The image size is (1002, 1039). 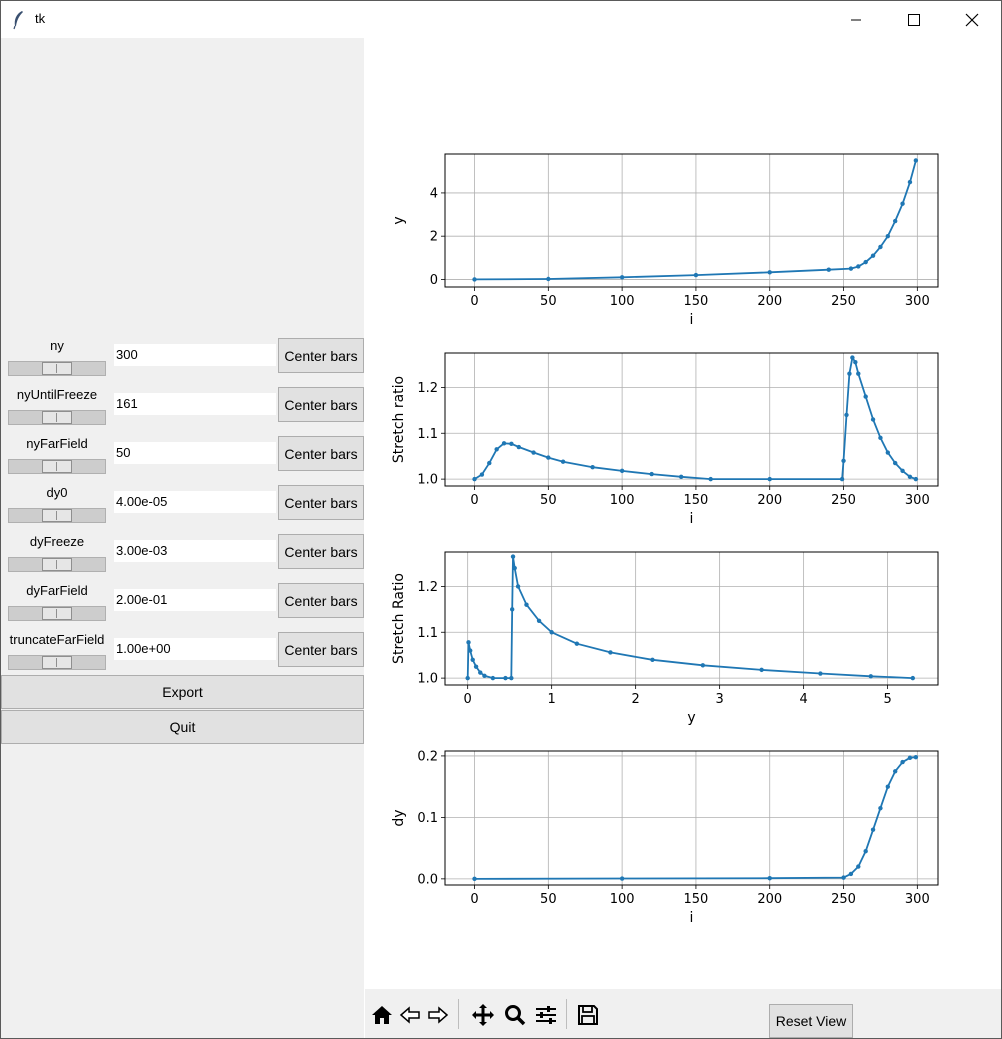 What do you see at coordinates (636, 699) in the screenshot?
I see `x-tick-label: 2` at bounding box center [636, 699].